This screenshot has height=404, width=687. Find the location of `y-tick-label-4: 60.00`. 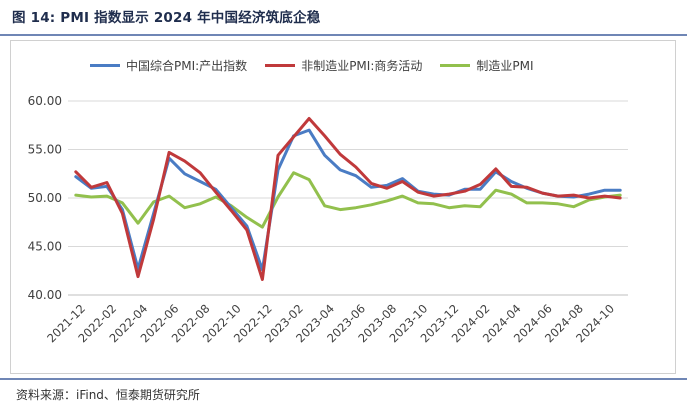

y-tick-label-4: 60.00 is located at coordinates (45, 101).